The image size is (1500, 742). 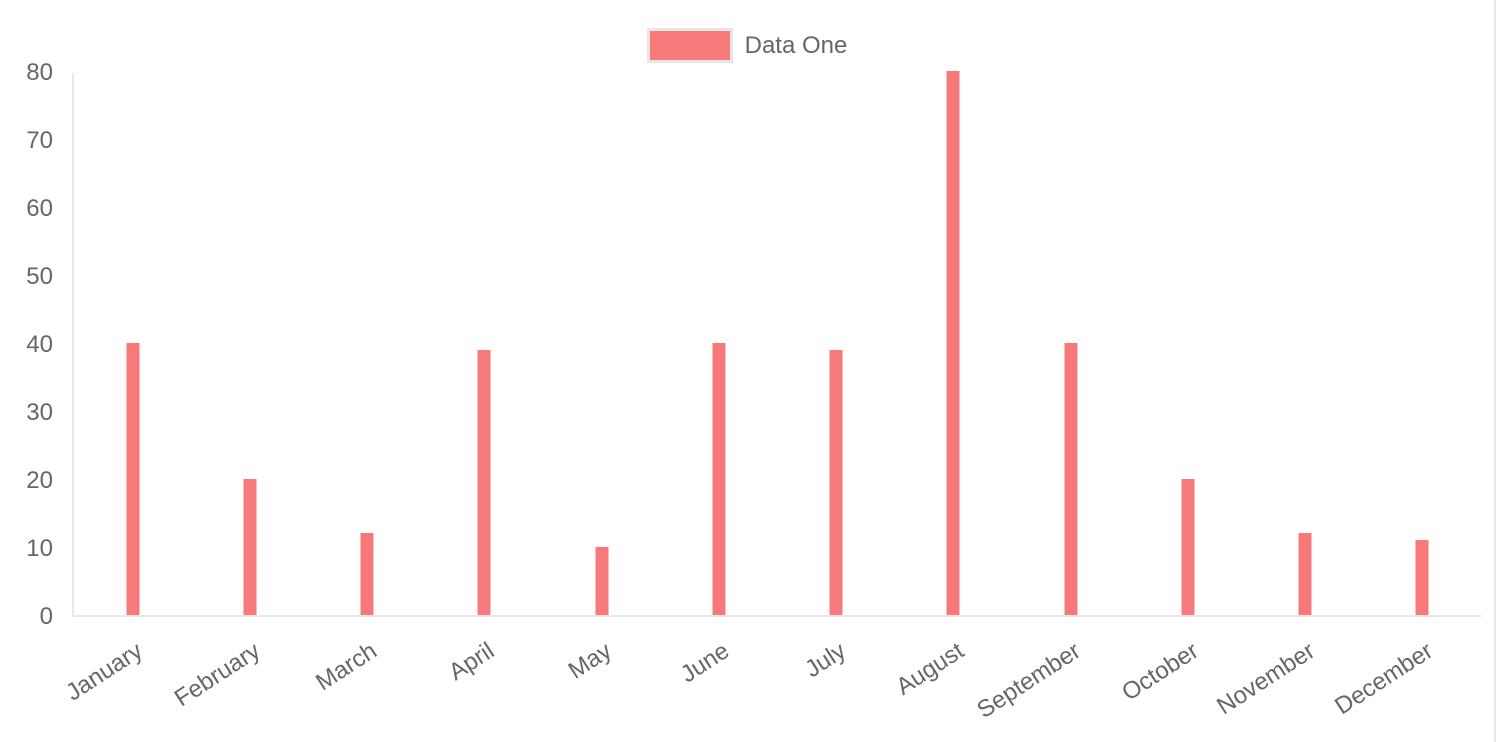 What do you see at coordinates (1181, 389) in the screenshot?
I see `category-slot: October` at bounding box center [1181, 389].